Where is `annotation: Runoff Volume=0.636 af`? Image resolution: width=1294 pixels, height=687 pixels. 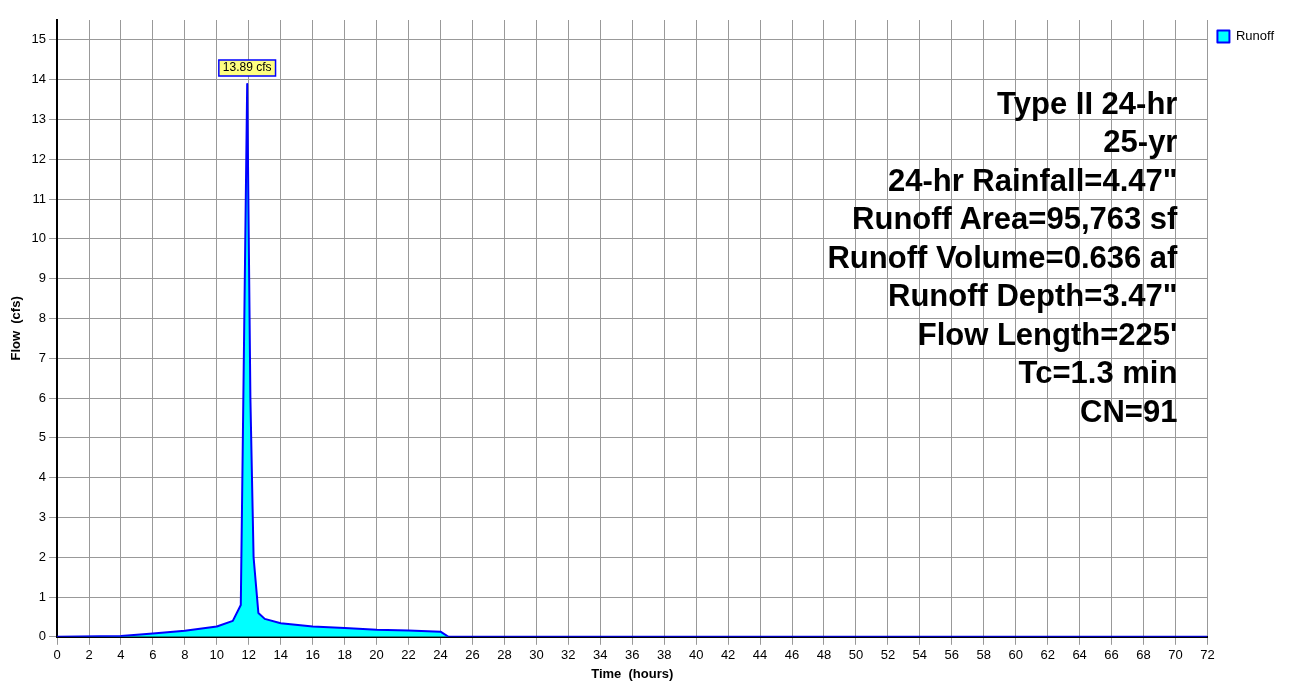 annotation: Runoff Volume=0.636 af is located at coordinates (1003, 257).